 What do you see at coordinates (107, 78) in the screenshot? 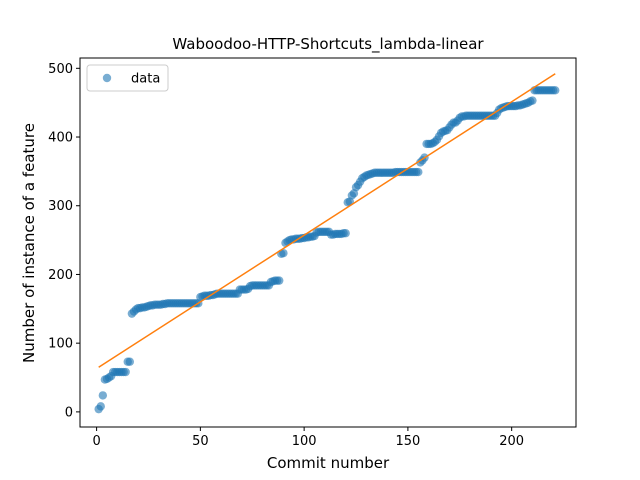
I see `legend-marker` at bounding box center [107, 78].